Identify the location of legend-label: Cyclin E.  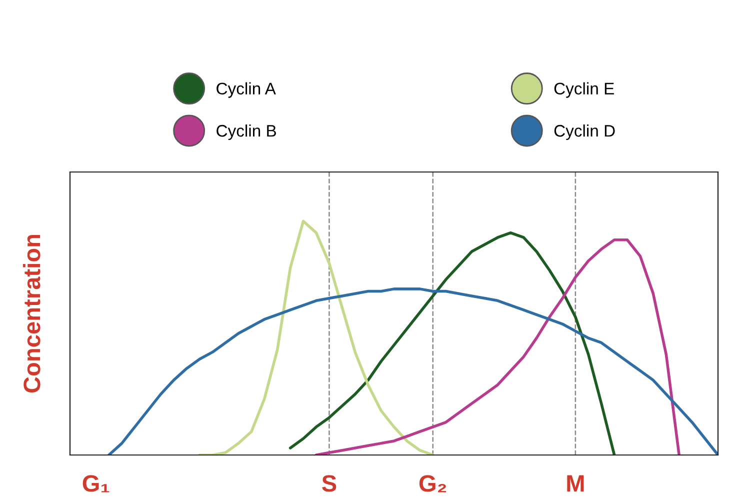
(584, 90).